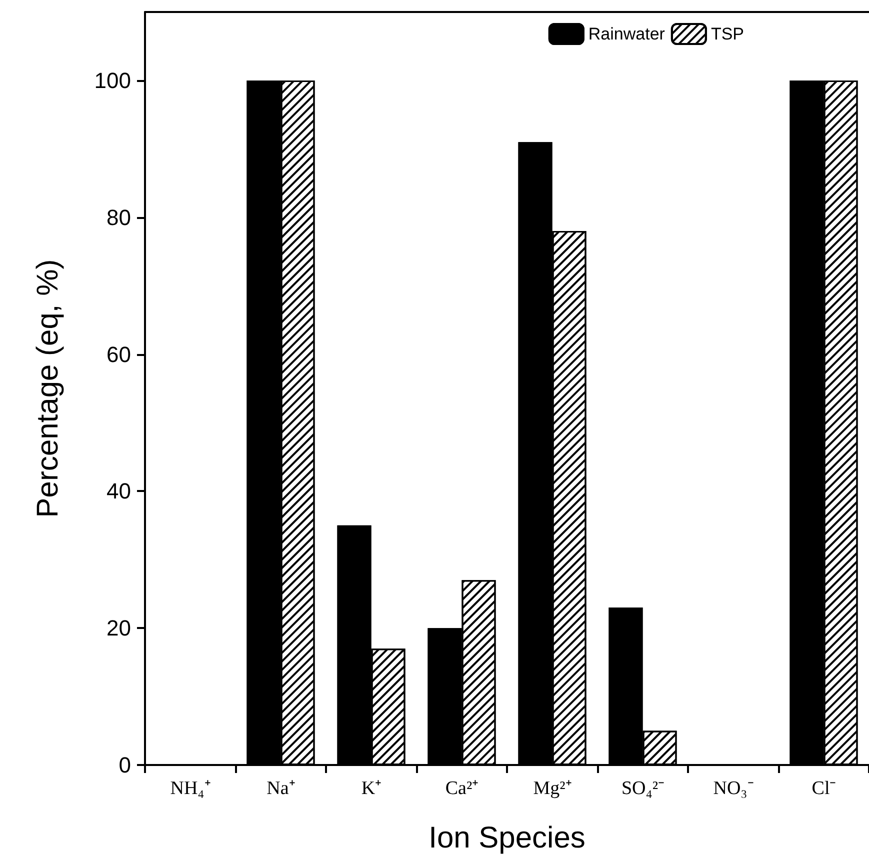  Describe the element at coordinates (733, 788) in the screenshot. I see `x-tick-label: NO₃⁻` at that location.